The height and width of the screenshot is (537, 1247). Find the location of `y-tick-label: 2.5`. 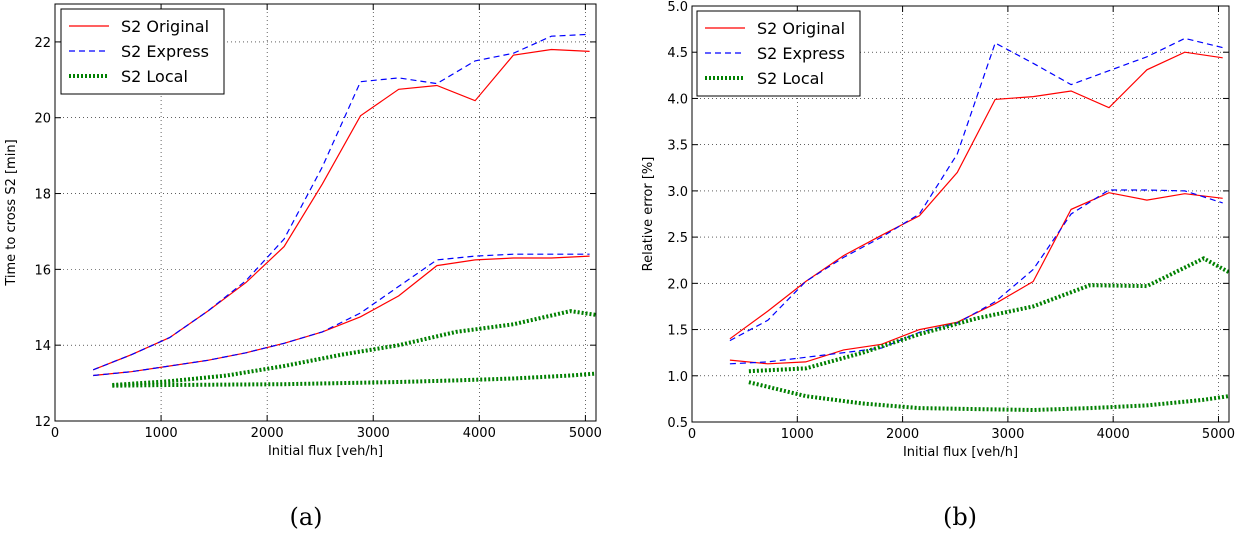

y-tick-label: 2.5 is located at coordinates (677, 238).